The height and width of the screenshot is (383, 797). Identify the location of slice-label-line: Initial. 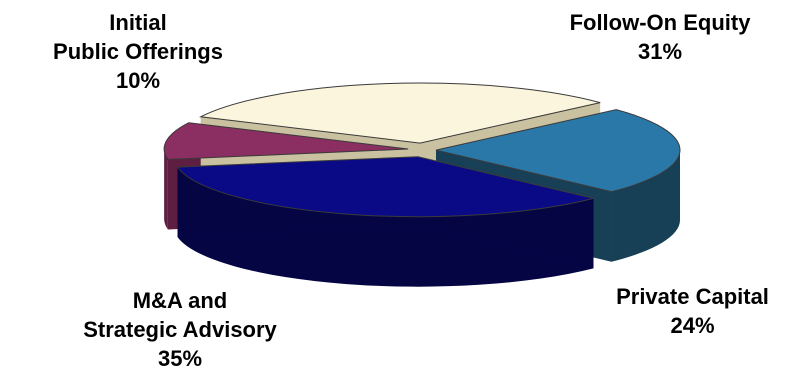
(138, 22).